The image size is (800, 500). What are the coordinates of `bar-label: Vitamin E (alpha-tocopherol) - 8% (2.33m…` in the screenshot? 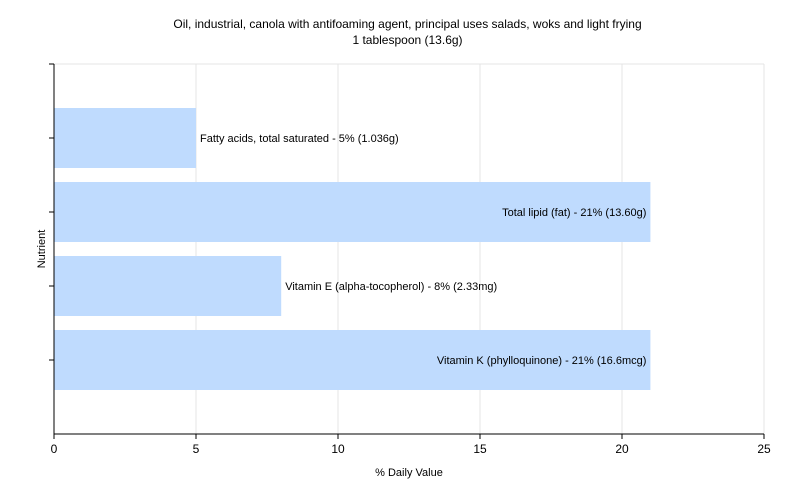 It's located at (391, 287).